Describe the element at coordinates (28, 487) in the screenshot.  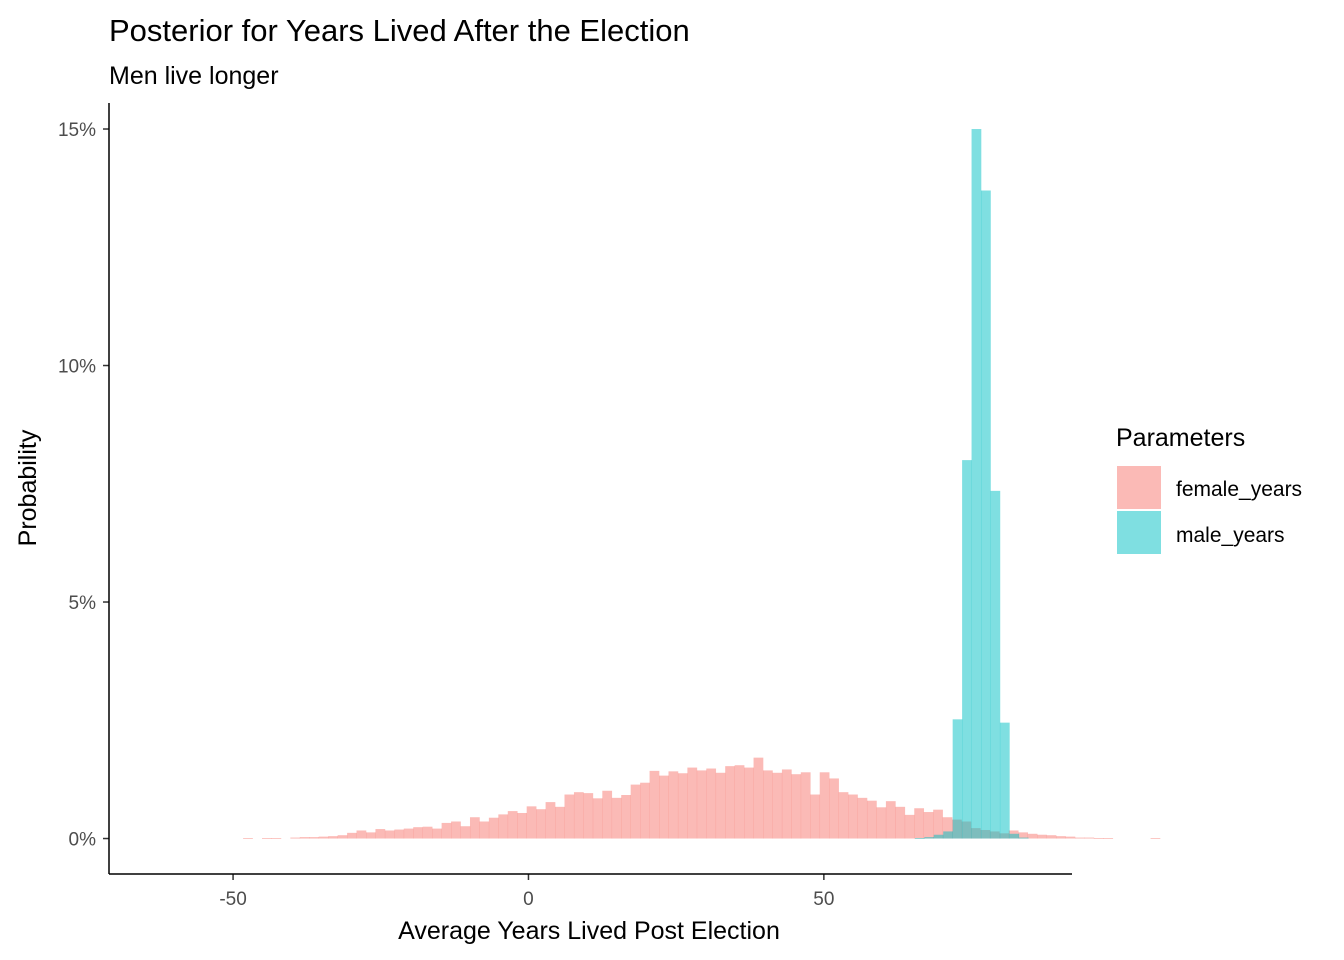
I see `y-axis-title: Probability` at that location.